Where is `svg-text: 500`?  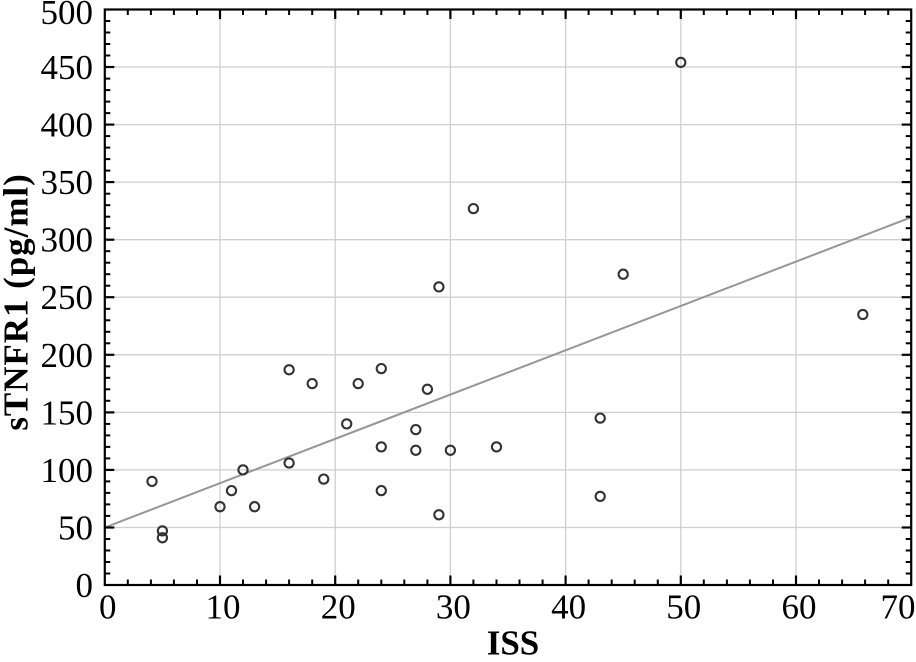 svg-text: 500 is located at coordinates (67, 16).